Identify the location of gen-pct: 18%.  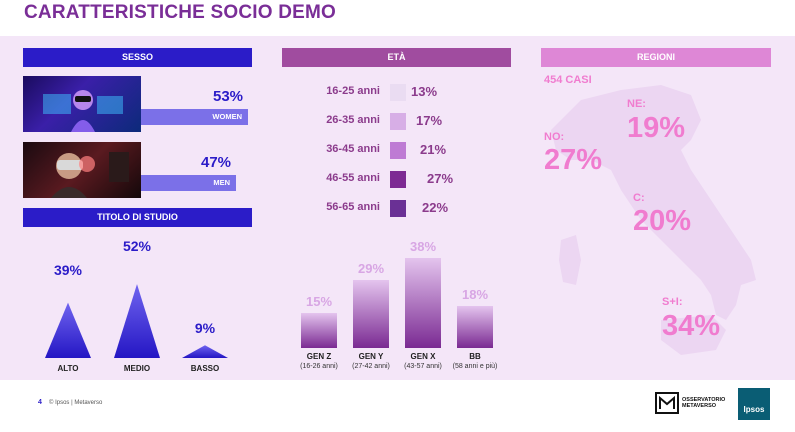
(475, 294).